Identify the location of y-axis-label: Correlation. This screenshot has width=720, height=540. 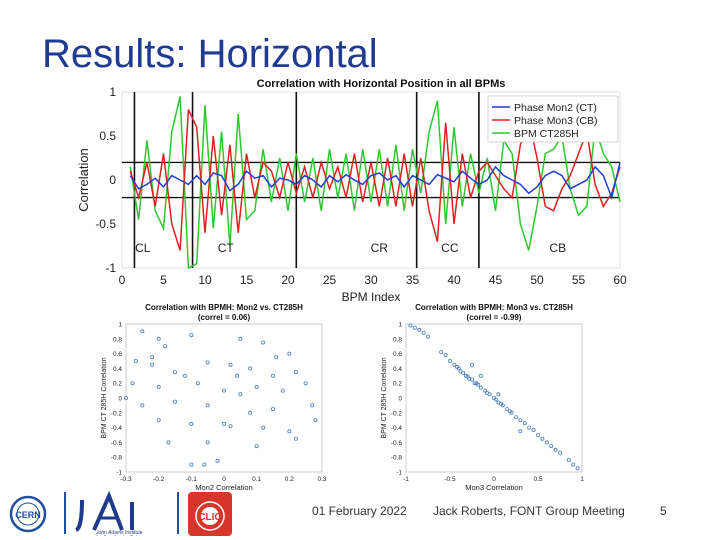
(83, 180).